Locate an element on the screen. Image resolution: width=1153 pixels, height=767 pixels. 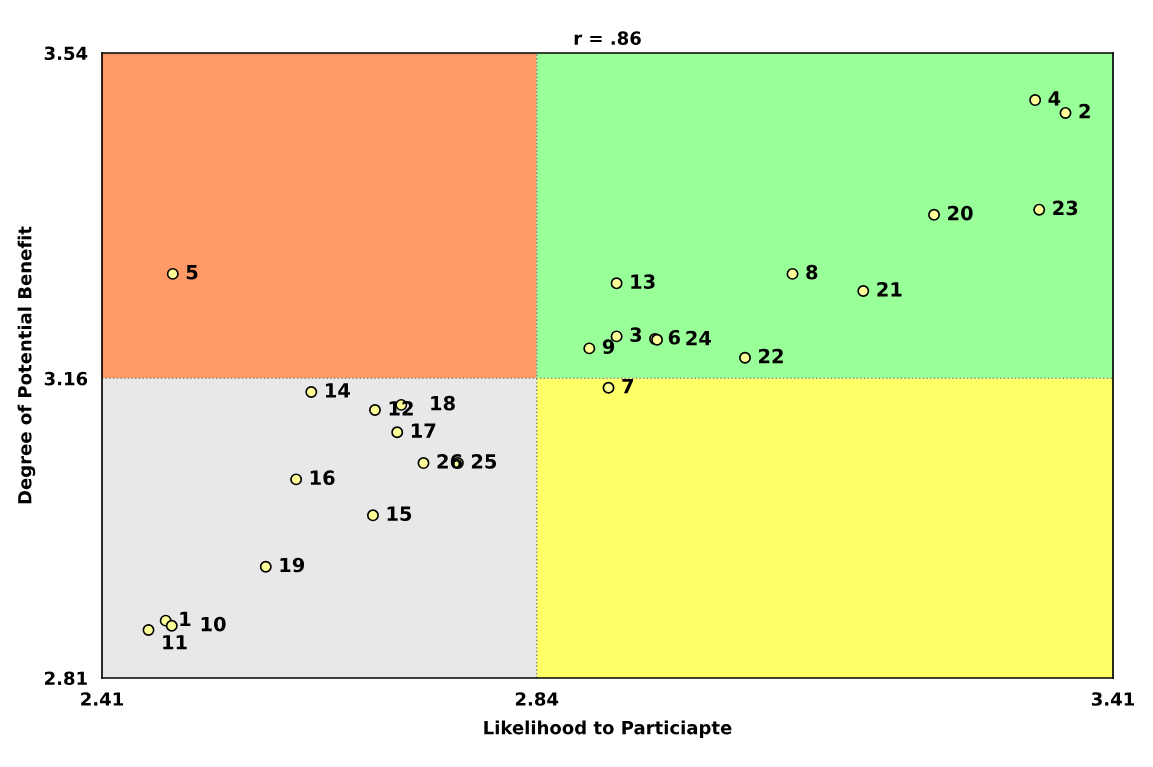
annotation: 15 is located at coordinates (399, 513).